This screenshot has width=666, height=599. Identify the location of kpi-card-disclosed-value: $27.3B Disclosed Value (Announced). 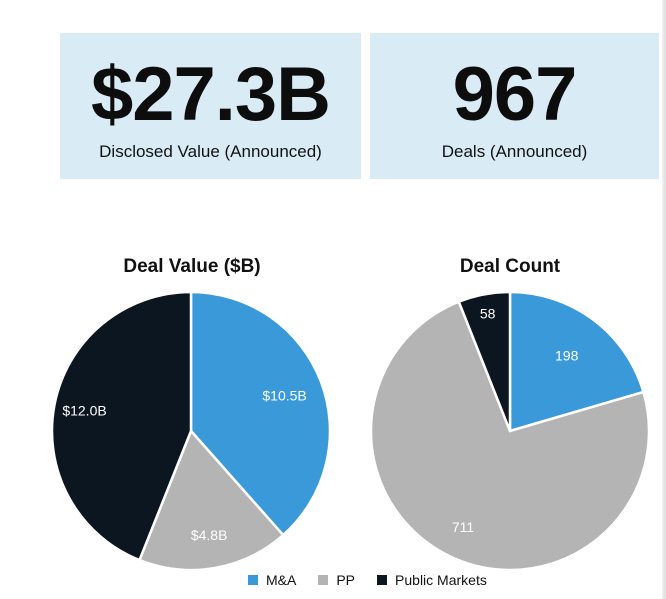
(210, 106).